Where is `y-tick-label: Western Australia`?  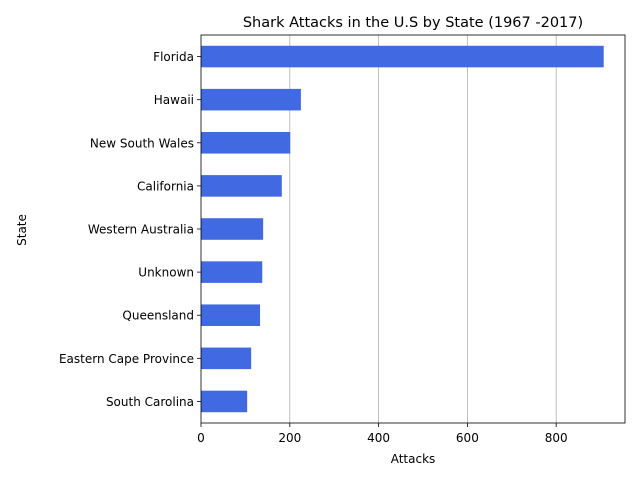
y-tick-label: Western Australia is located at coordinates (141, 230).